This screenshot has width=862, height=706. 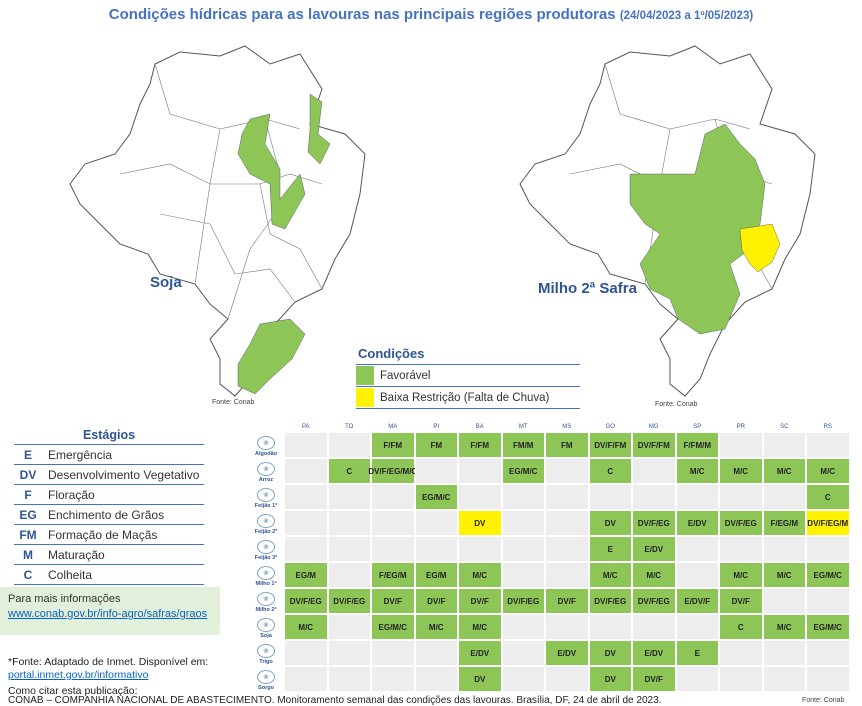 I want to click on crop-label: ❀ Algodão, so click(x=266, y=446).